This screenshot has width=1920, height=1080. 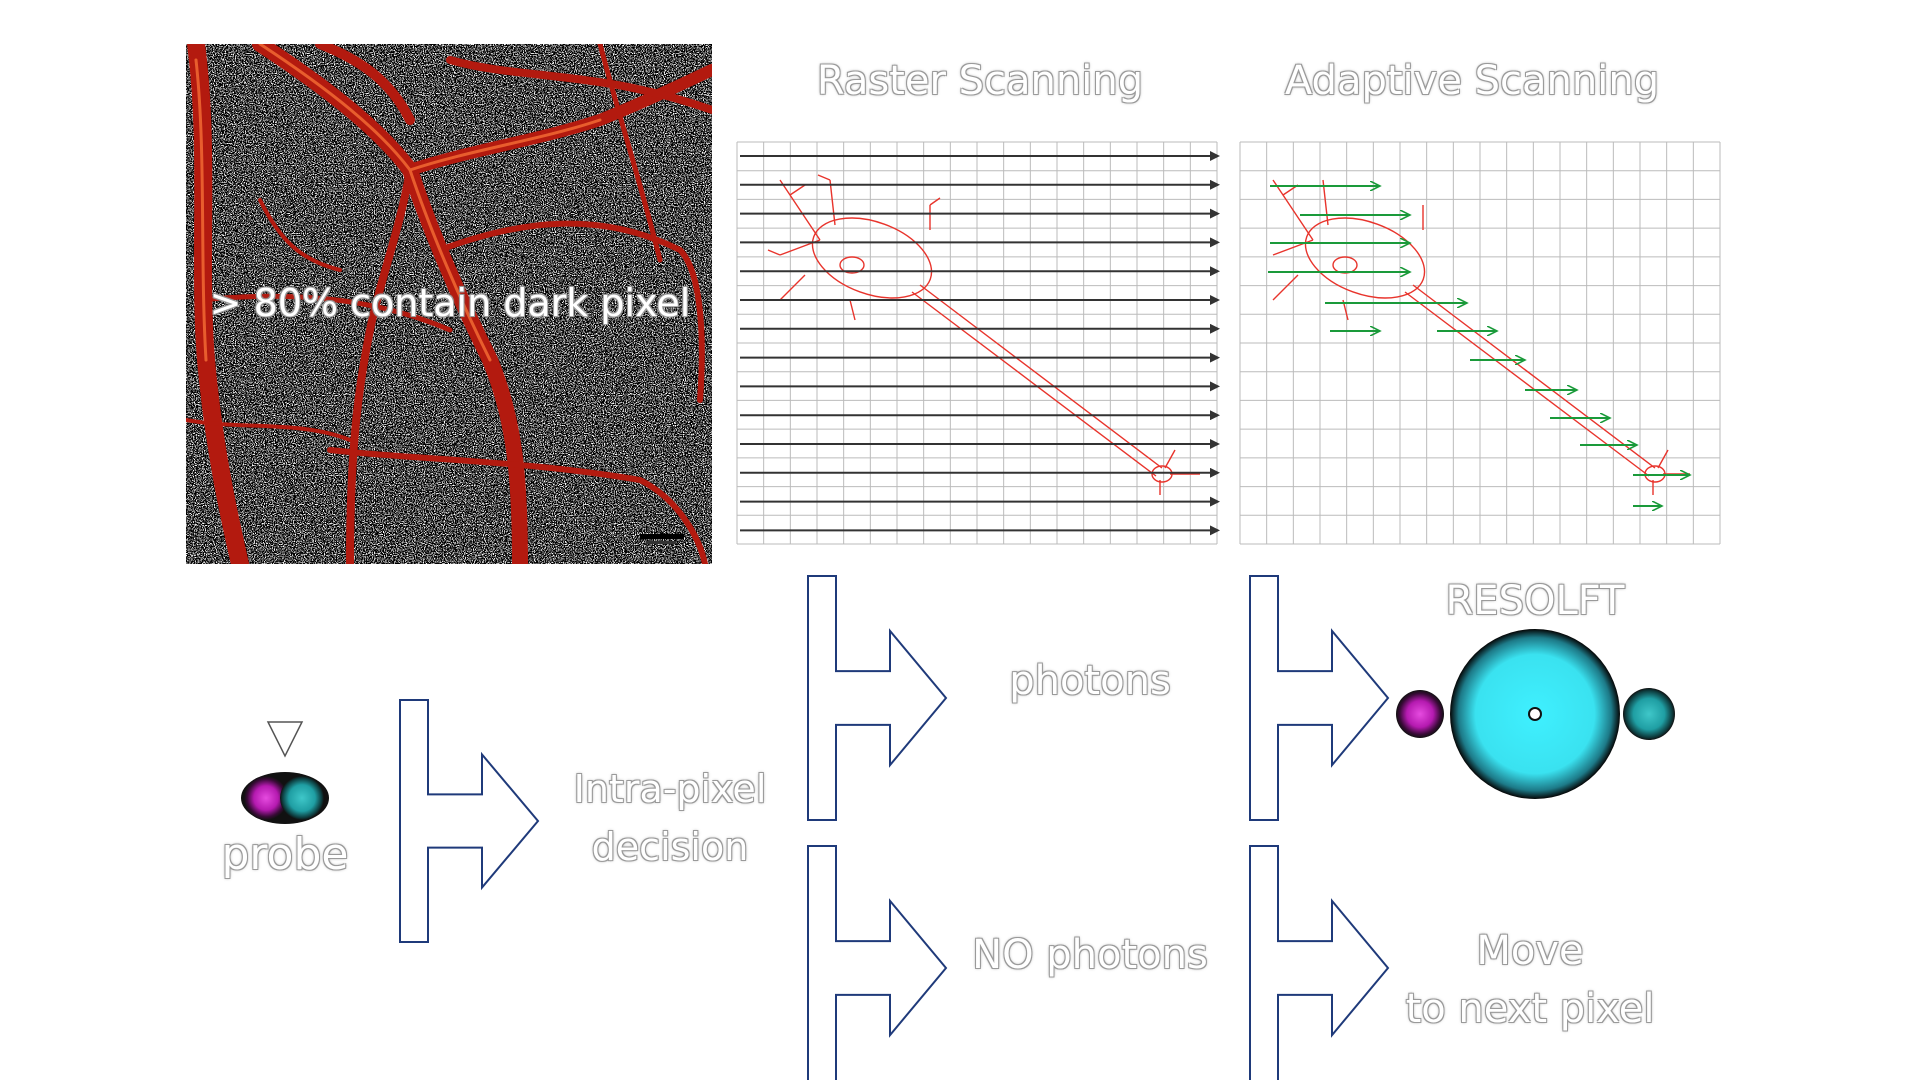 I want to click on decision-label-line2: decision, so click(x=670, y=846).